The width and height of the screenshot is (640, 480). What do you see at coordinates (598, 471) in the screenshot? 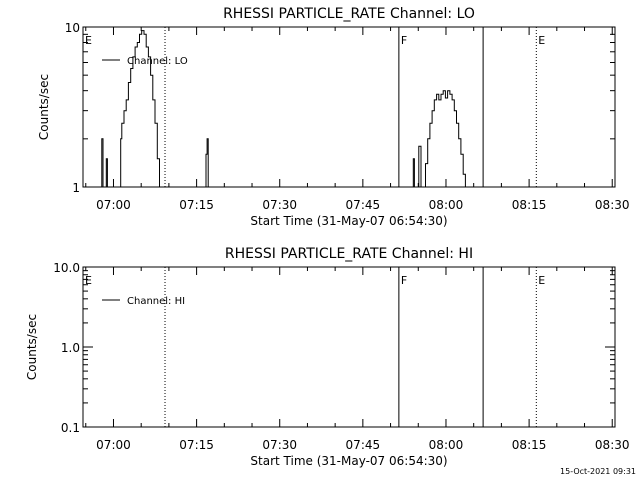
I see `footer-timestamp: 15-Oct-2021 09:31` at bounding box center [598, 471].